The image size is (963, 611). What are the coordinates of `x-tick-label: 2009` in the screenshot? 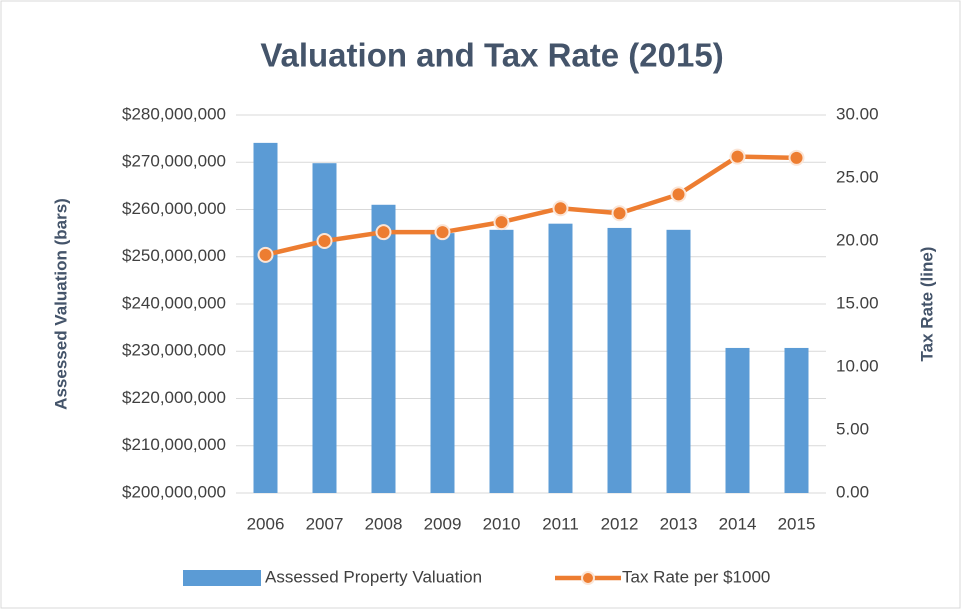 It's located at (443, 523).